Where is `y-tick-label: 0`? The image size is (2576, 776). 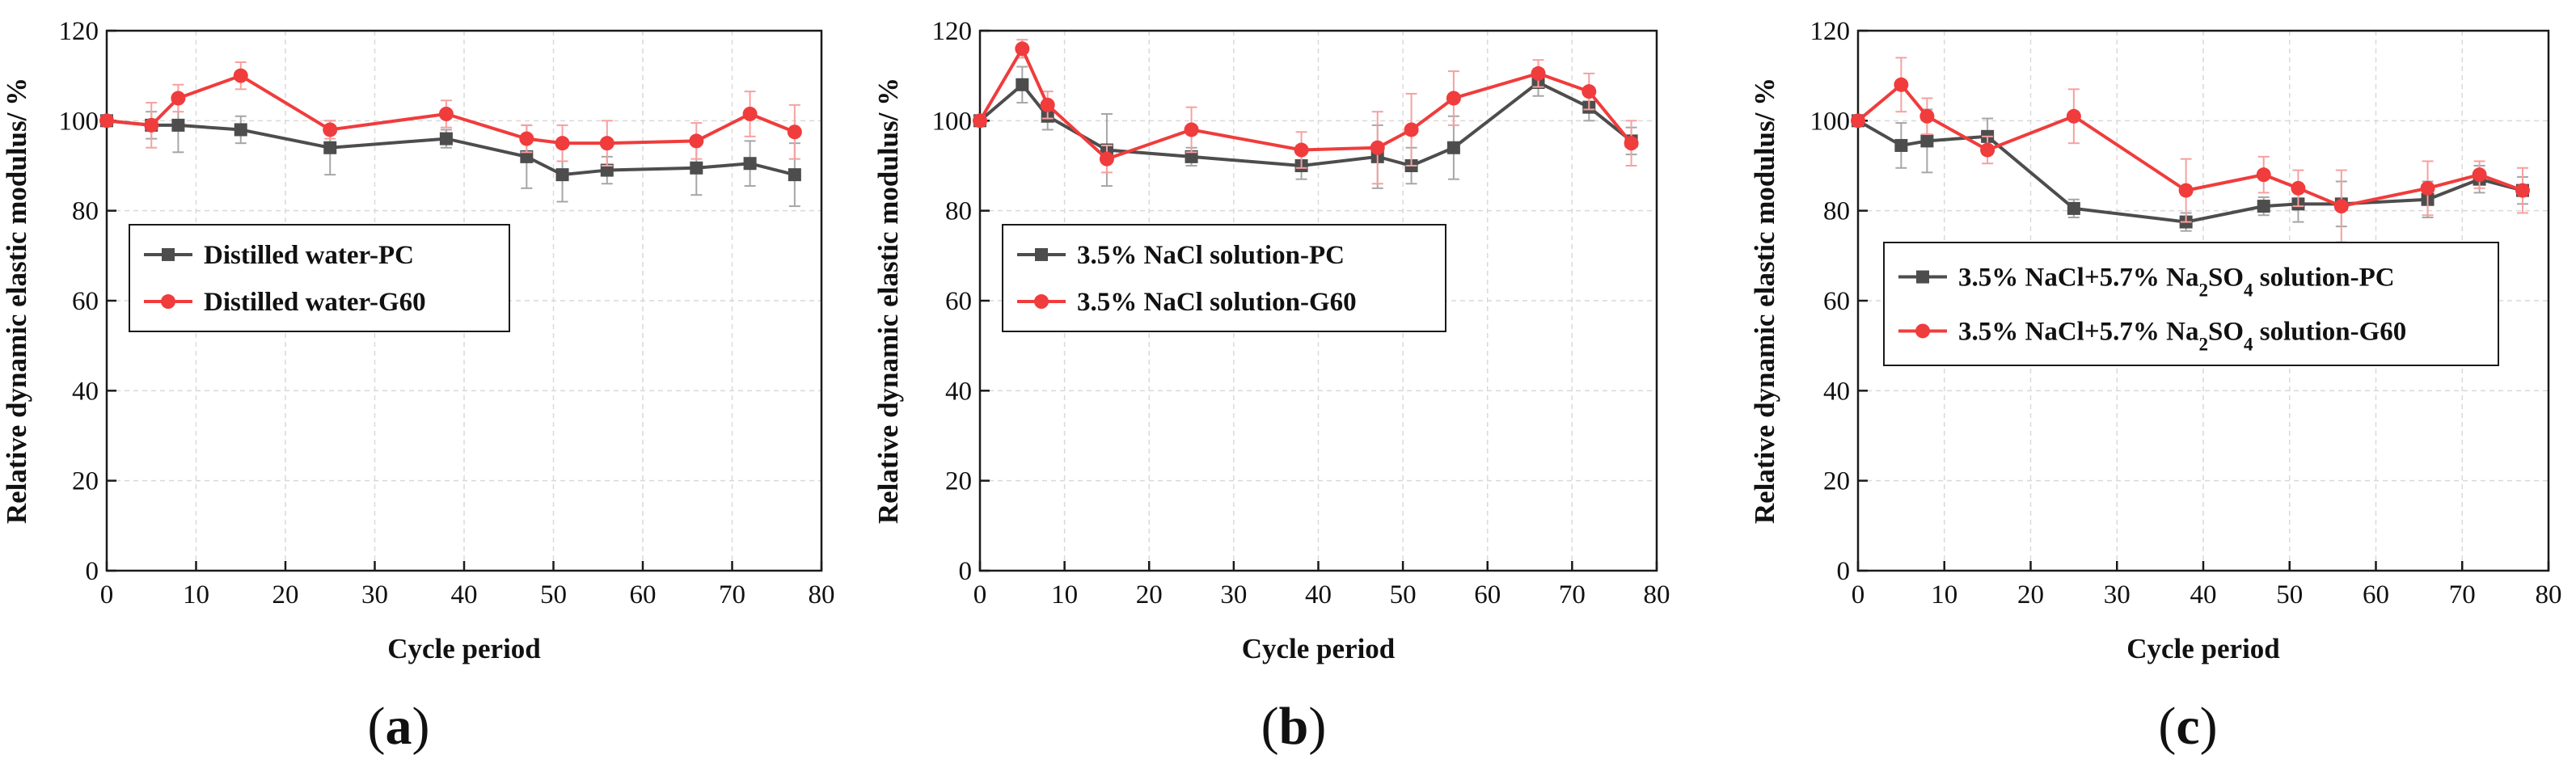 y-tick-label: 0 is located at coordinates (966, 571).